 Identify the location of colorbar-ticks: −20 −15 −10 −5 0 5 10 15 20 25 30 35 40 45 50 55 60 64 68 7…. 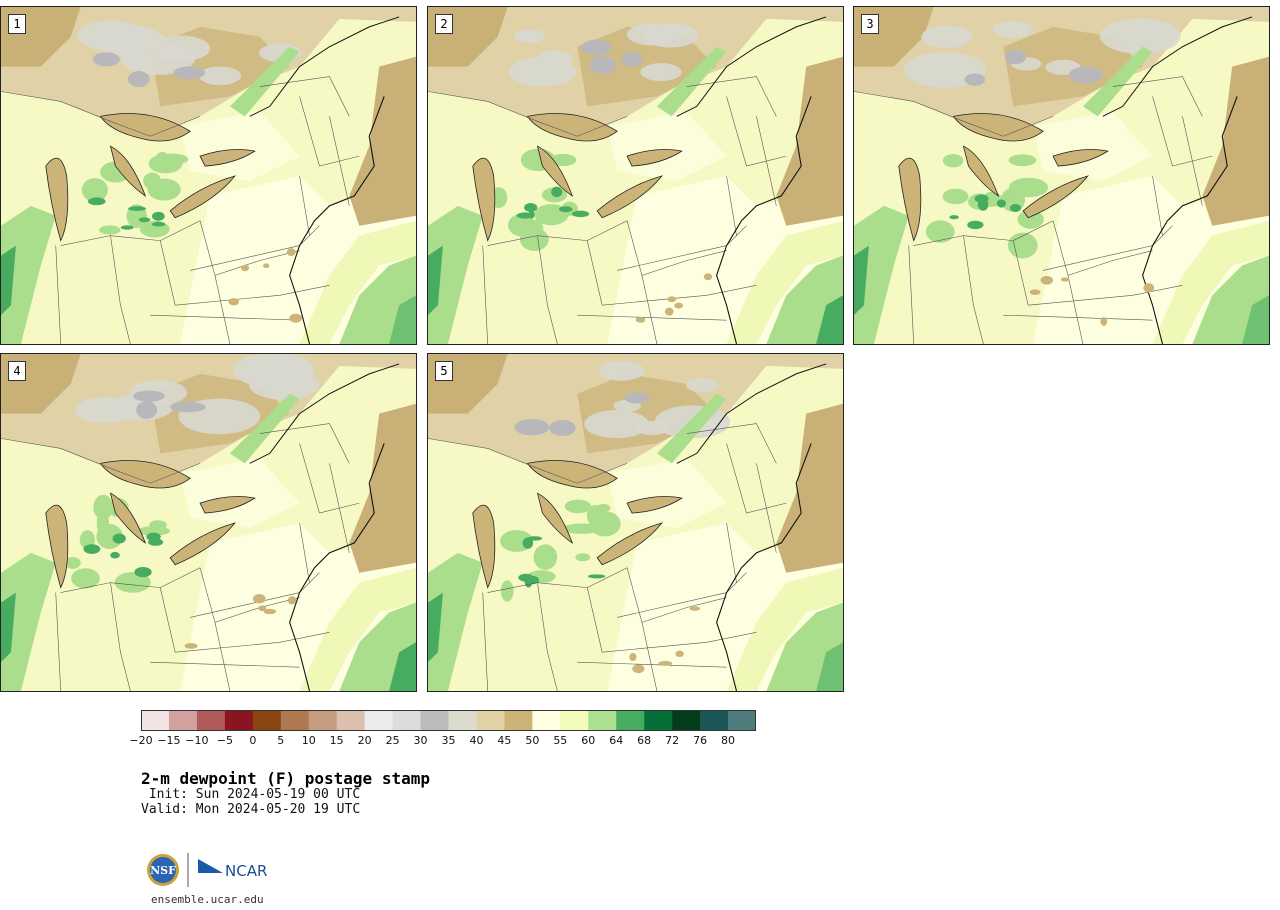
(460, 742).